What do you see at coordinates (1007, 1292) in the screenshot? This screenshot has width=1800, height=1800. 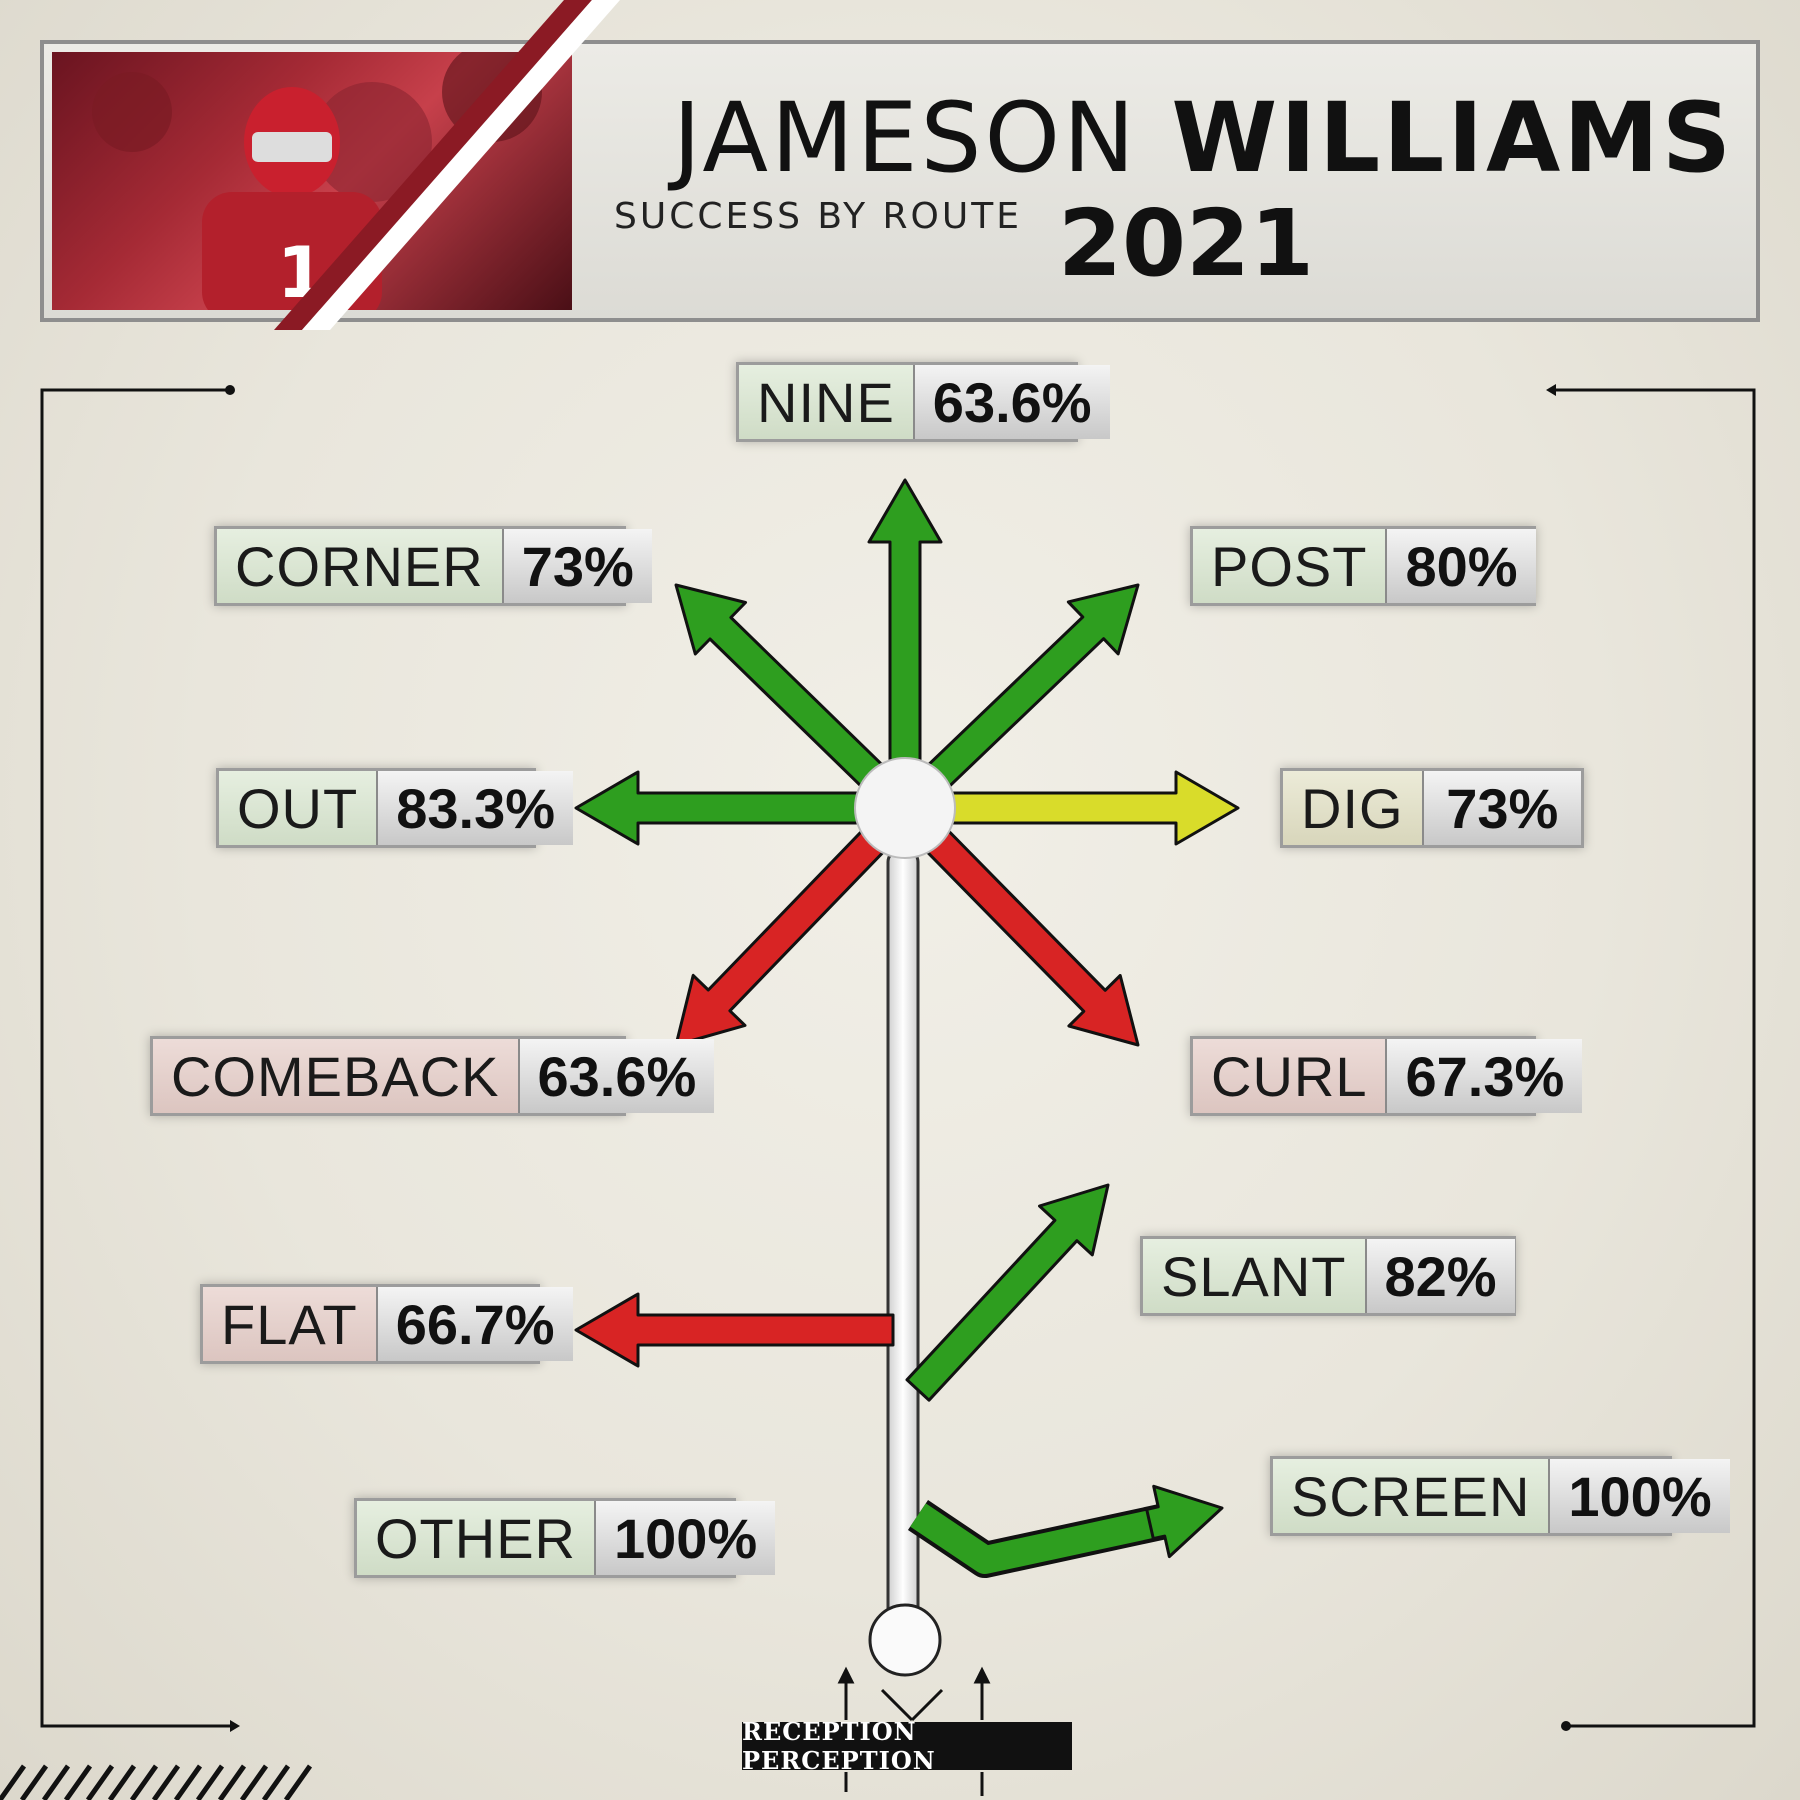 I see `route-arrow-slant` at bounding box center [1007, 1292].